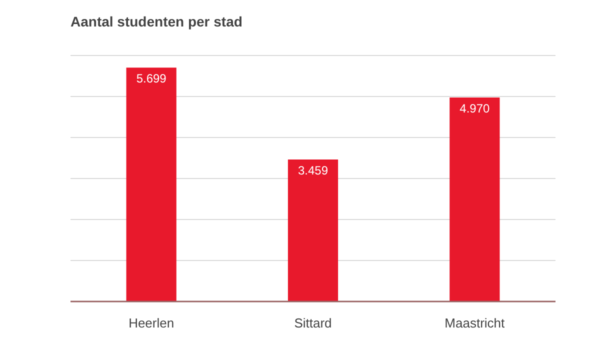  What do you see at coordinates (475, 323) in the screenshot?
I see `x-tick-label: Maastricht` at bounding box center [475, 323].